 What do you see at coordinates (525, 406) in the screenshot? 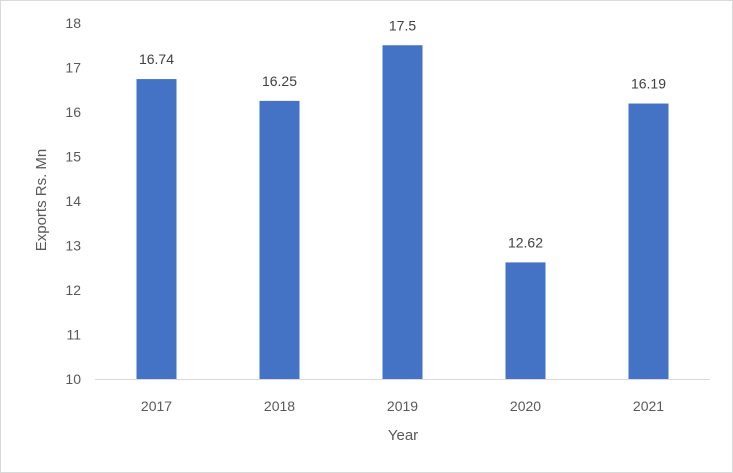
I see `x-tick-label: 2020` at bounding box center [525, 406].